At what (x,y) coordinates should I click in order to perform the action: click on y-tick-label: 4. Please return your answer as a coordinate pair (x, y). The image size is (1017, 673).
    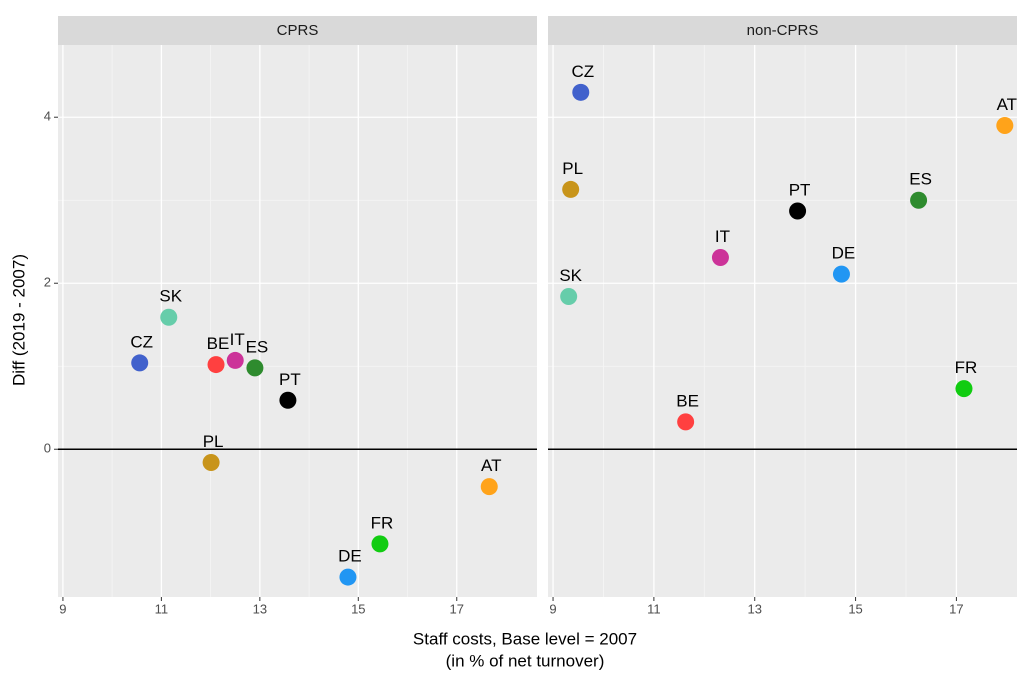
    Looking at the image, I should click on (47, 116).